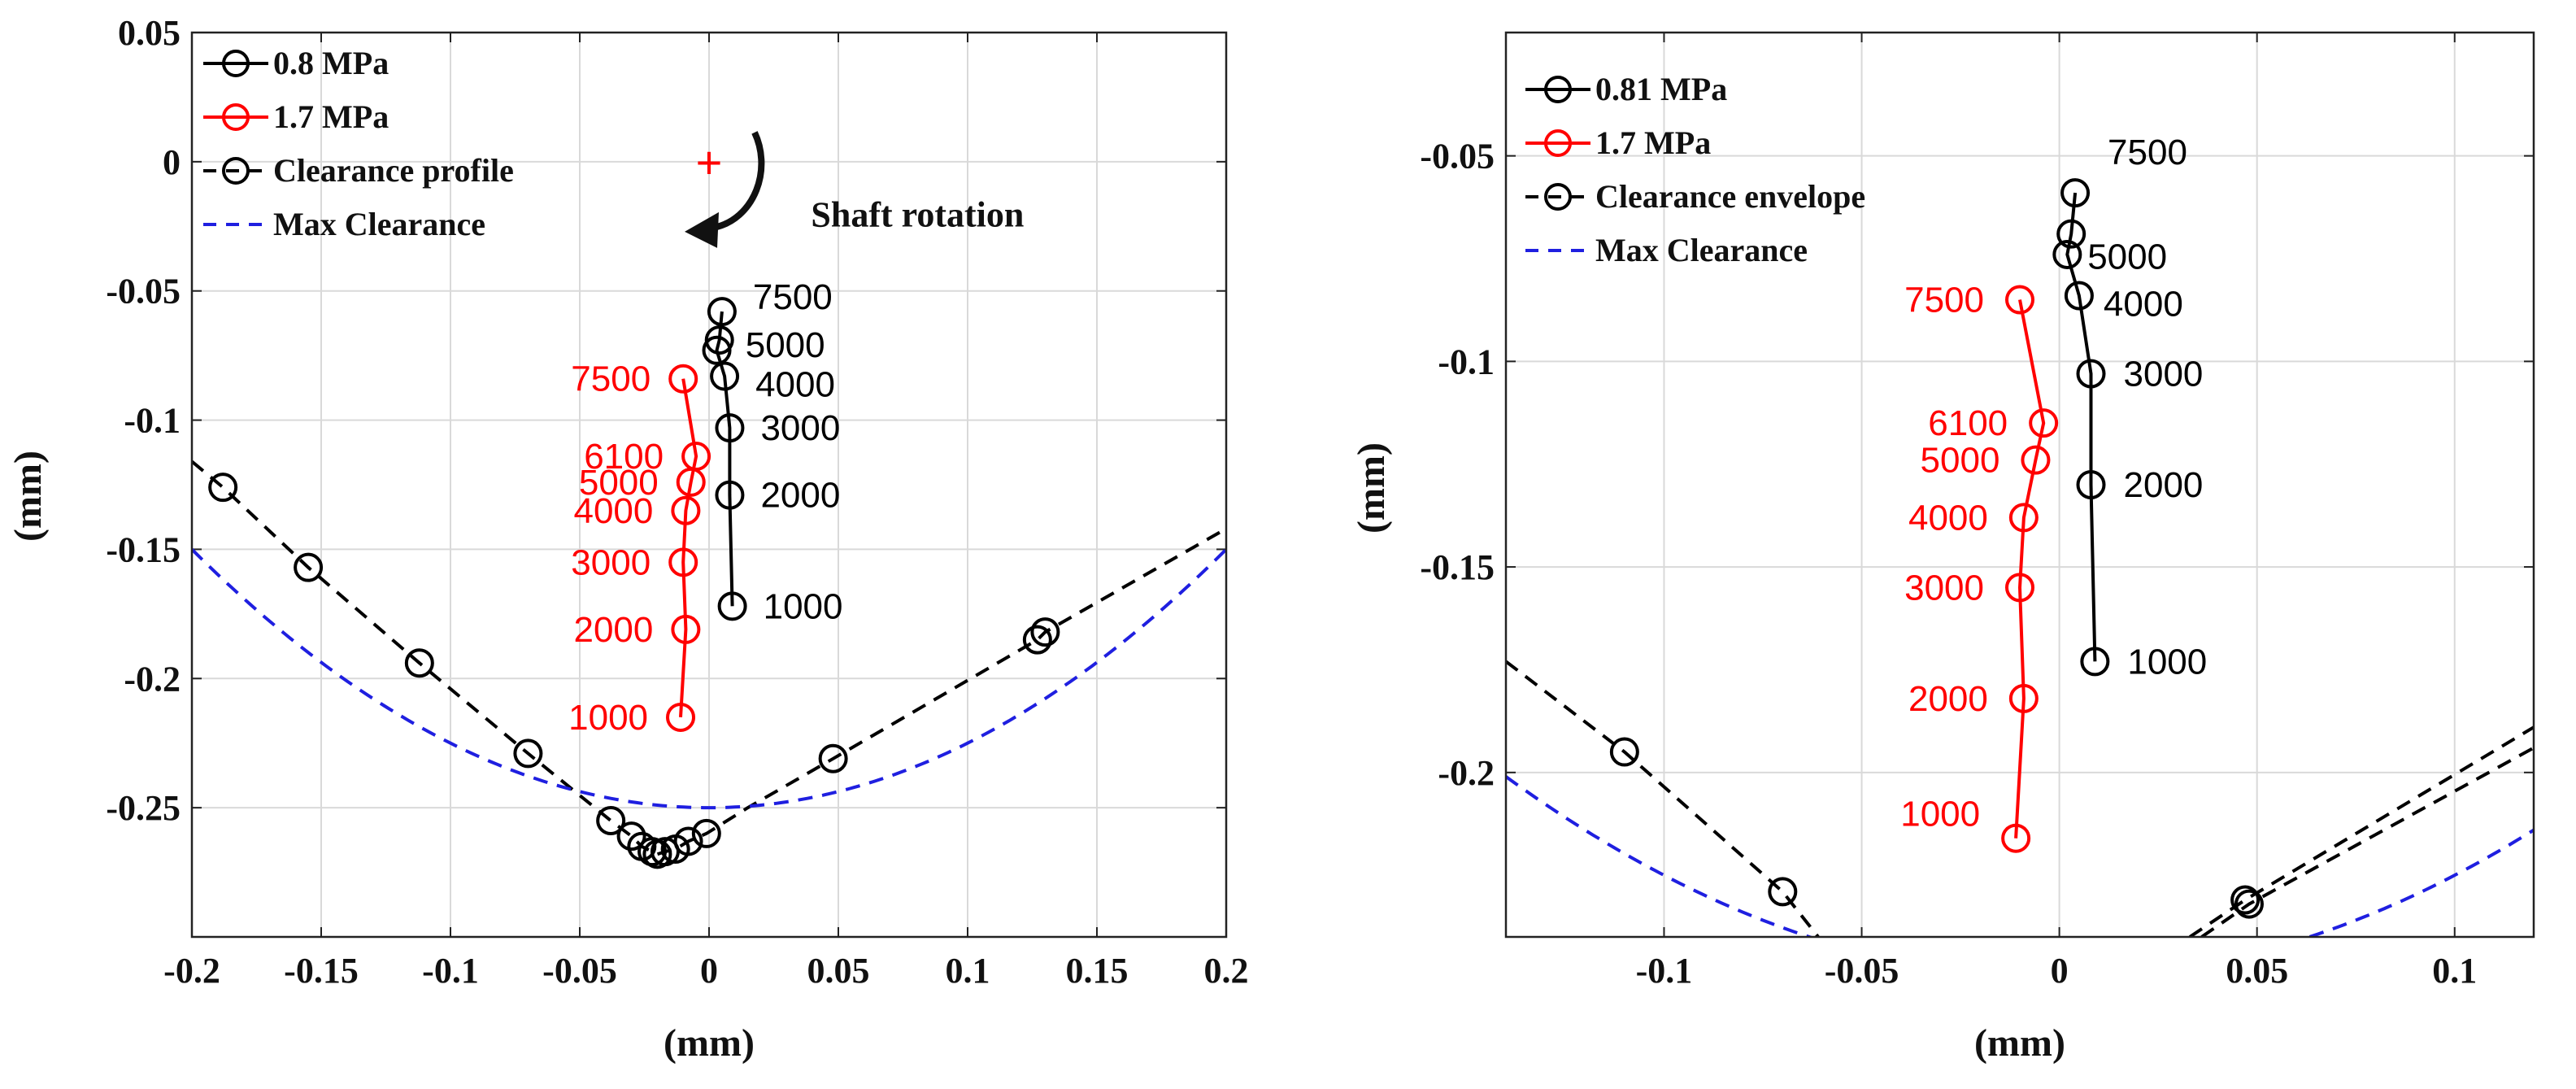 Image resolution: width=2576 pixels, height=1089 pixels. Describe the element at coordinates (613, 630) in the screenshot. I see `data-label: 2000` at that location.